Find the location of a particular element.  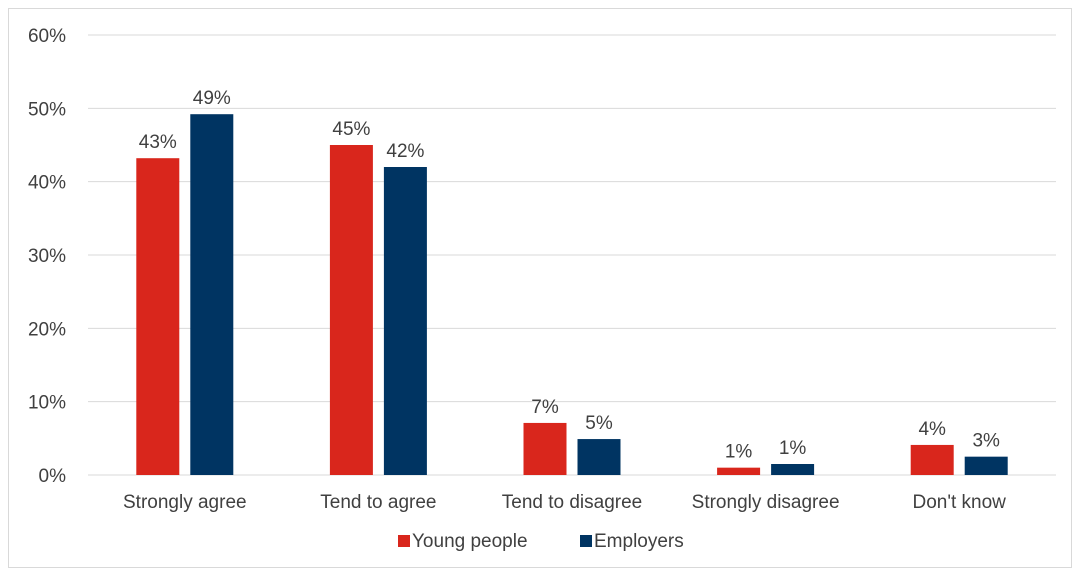

y-tick-label: 40% is located at coordinates (47, 183).